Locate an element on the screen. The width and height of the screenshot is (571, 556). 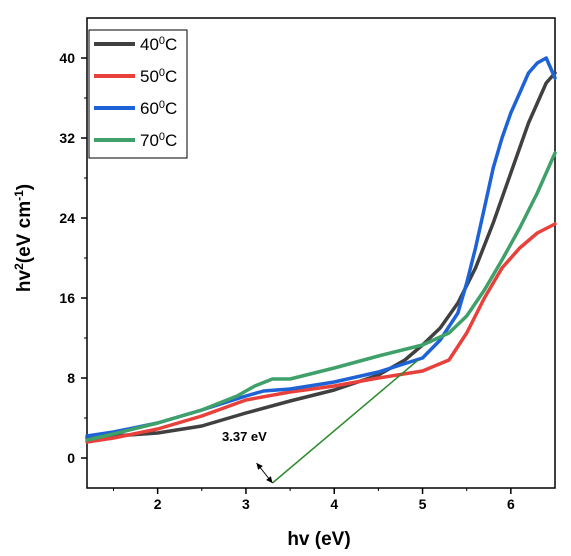
y-tick-label: 16 is located at coordinates (67, 298).